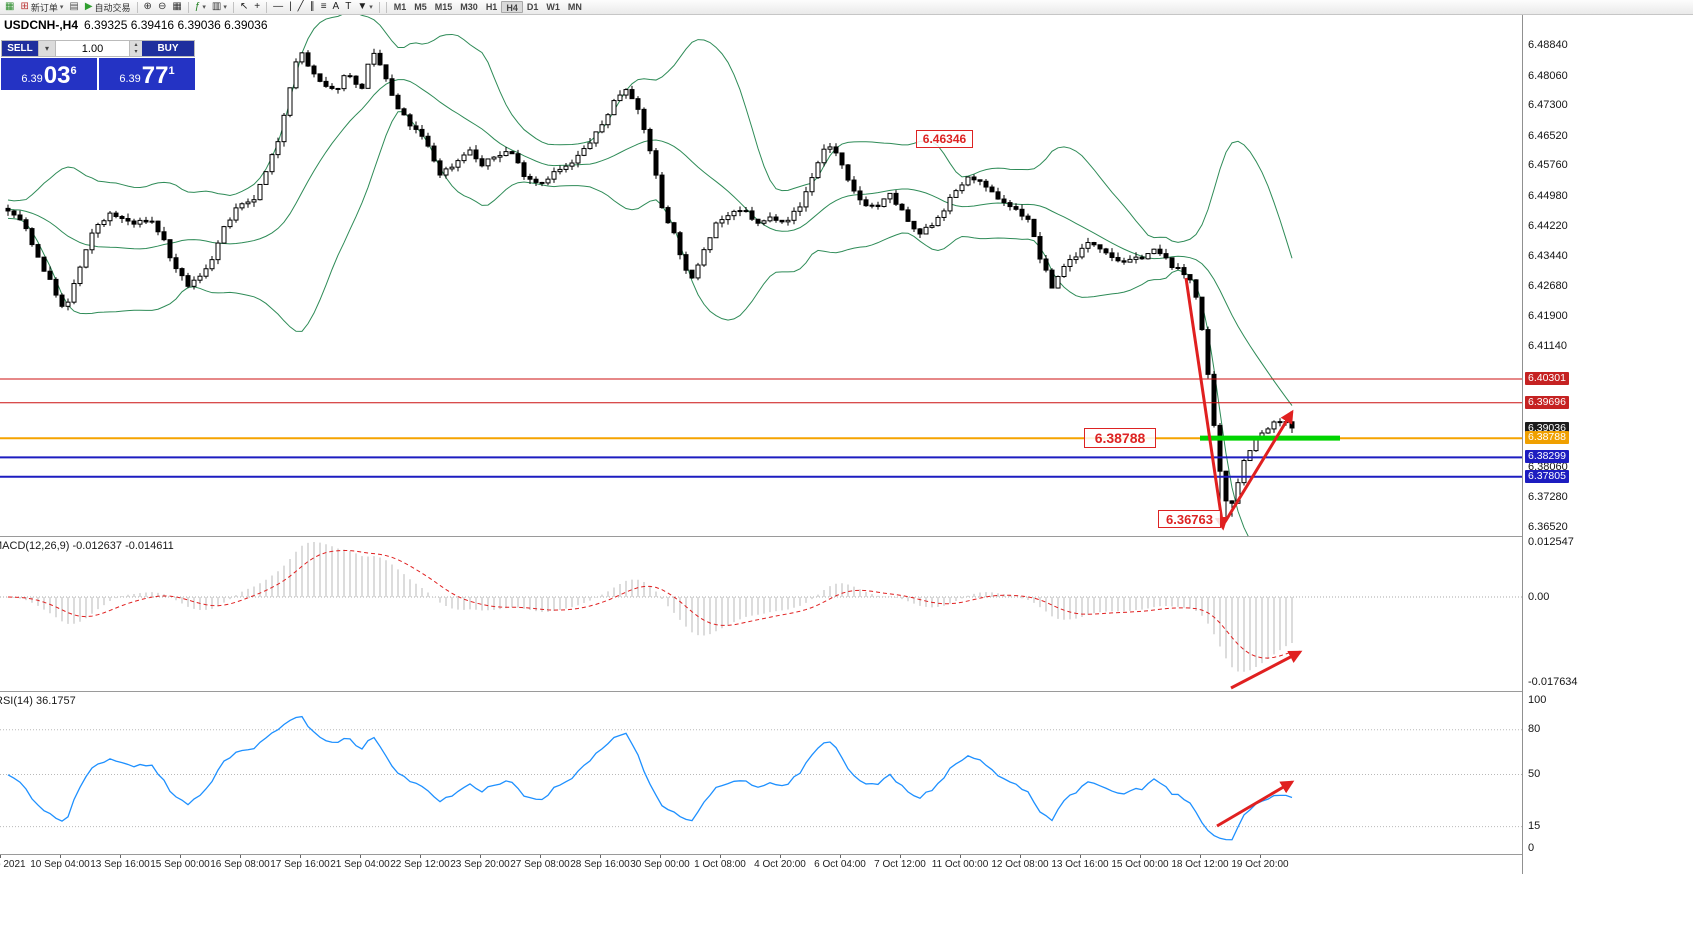  Describe the element at coordinates (900, 864) in the screenshot. I see `time-axis-label: 7 Oct 12:00` at that location.